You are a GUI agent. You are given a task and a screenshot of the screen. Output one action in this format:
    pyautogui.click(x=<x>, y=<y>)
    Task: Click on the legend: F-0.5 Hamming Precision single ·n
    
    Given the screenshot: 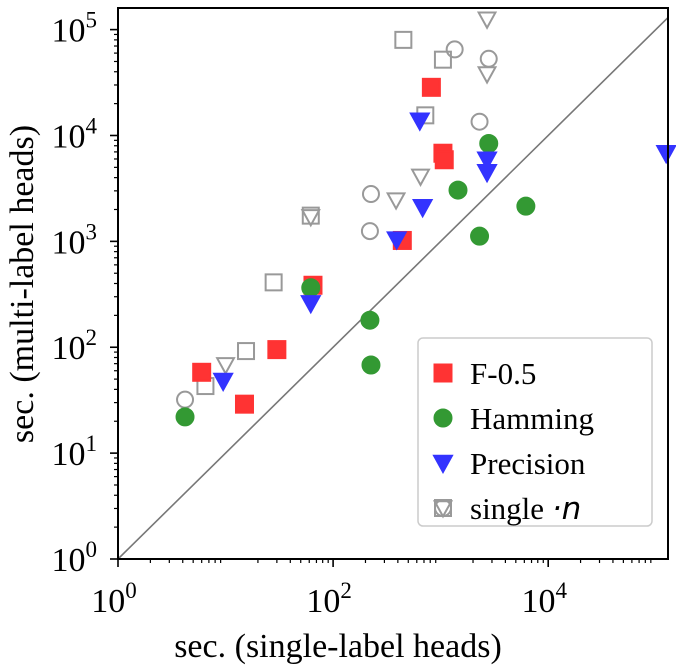 What is the action you would take?
    pyautogui.click(x=535, y=432)
    